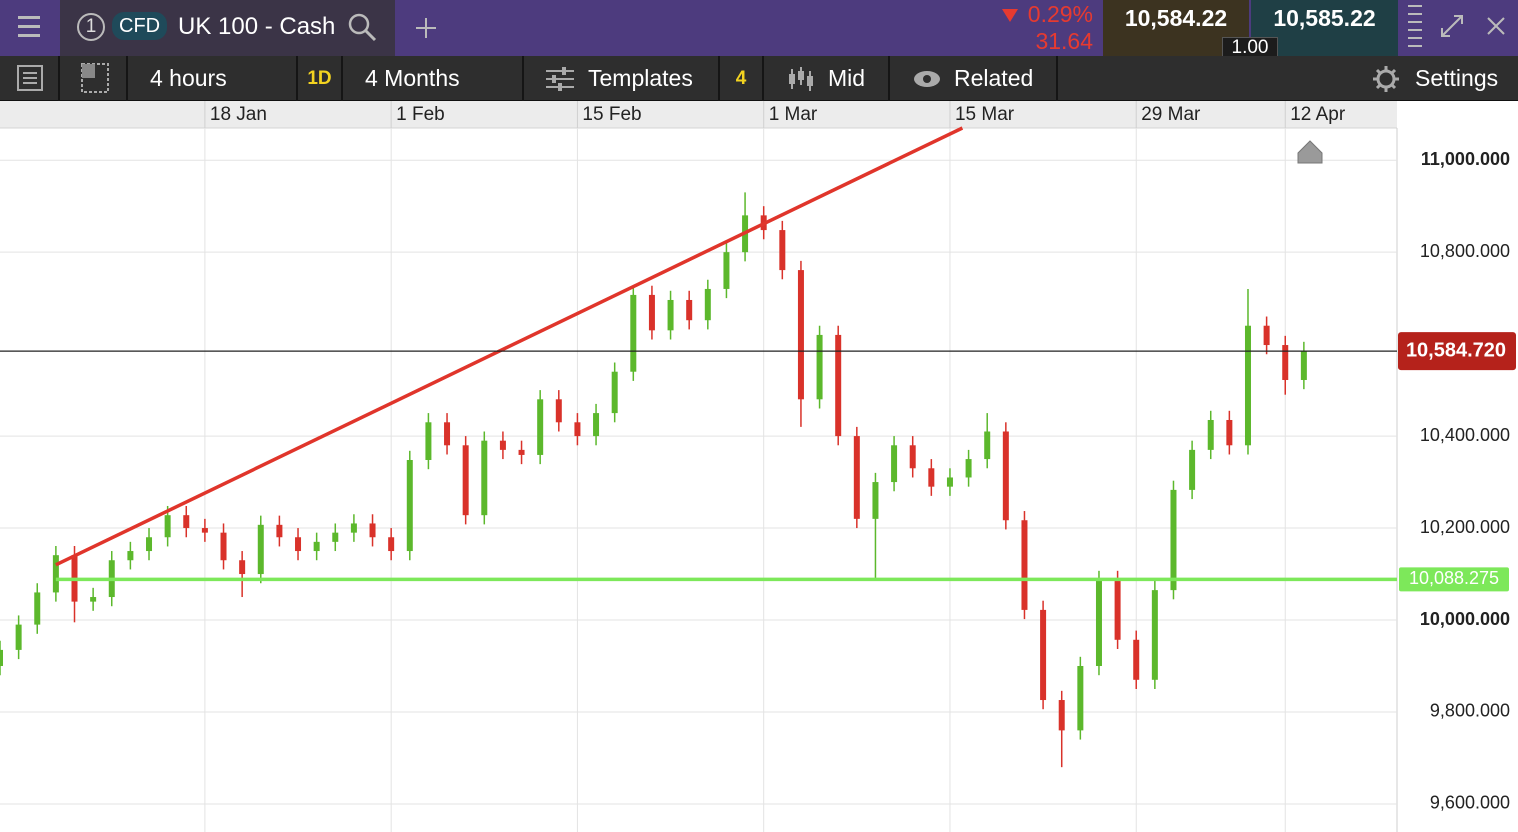 The image size is (1518, 832). What do you see at coordinates (257, 26) in the screenshot?
I see `instrument-name: UK 100 - Cash` at bounding box center [257, 26].